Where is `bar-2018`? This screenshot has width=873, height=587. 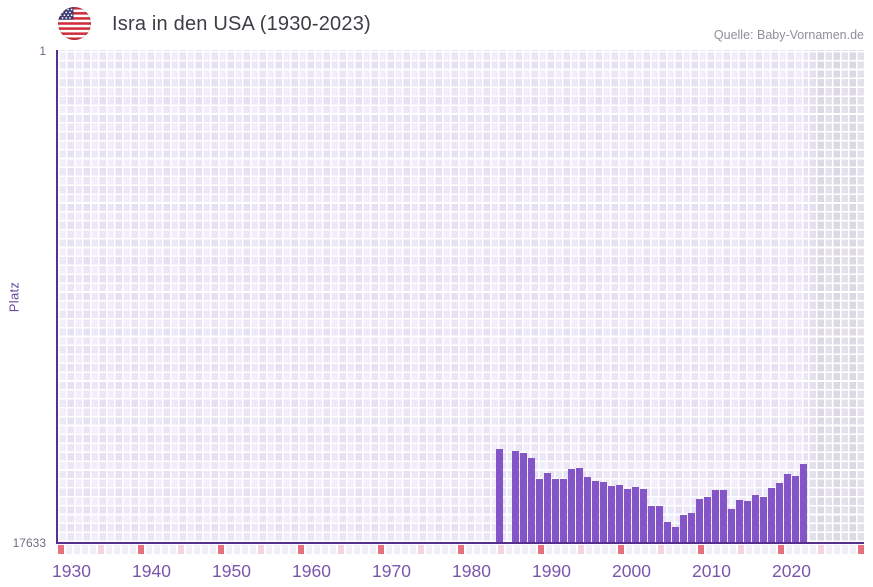 bar-2018 is located at coordinates (771, 515).